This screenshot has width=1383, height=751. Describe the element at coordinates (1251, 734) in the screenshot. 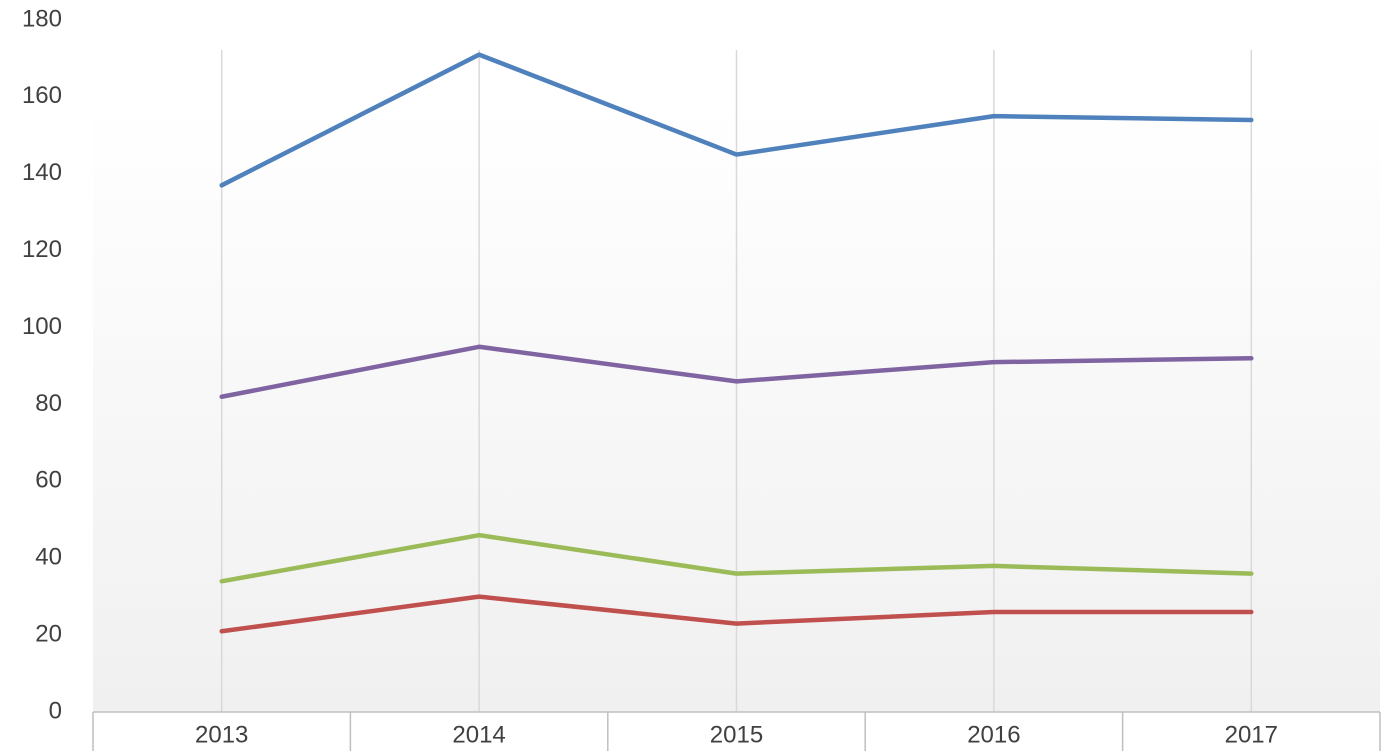

I see `x-tick-label: 2017` at that location.